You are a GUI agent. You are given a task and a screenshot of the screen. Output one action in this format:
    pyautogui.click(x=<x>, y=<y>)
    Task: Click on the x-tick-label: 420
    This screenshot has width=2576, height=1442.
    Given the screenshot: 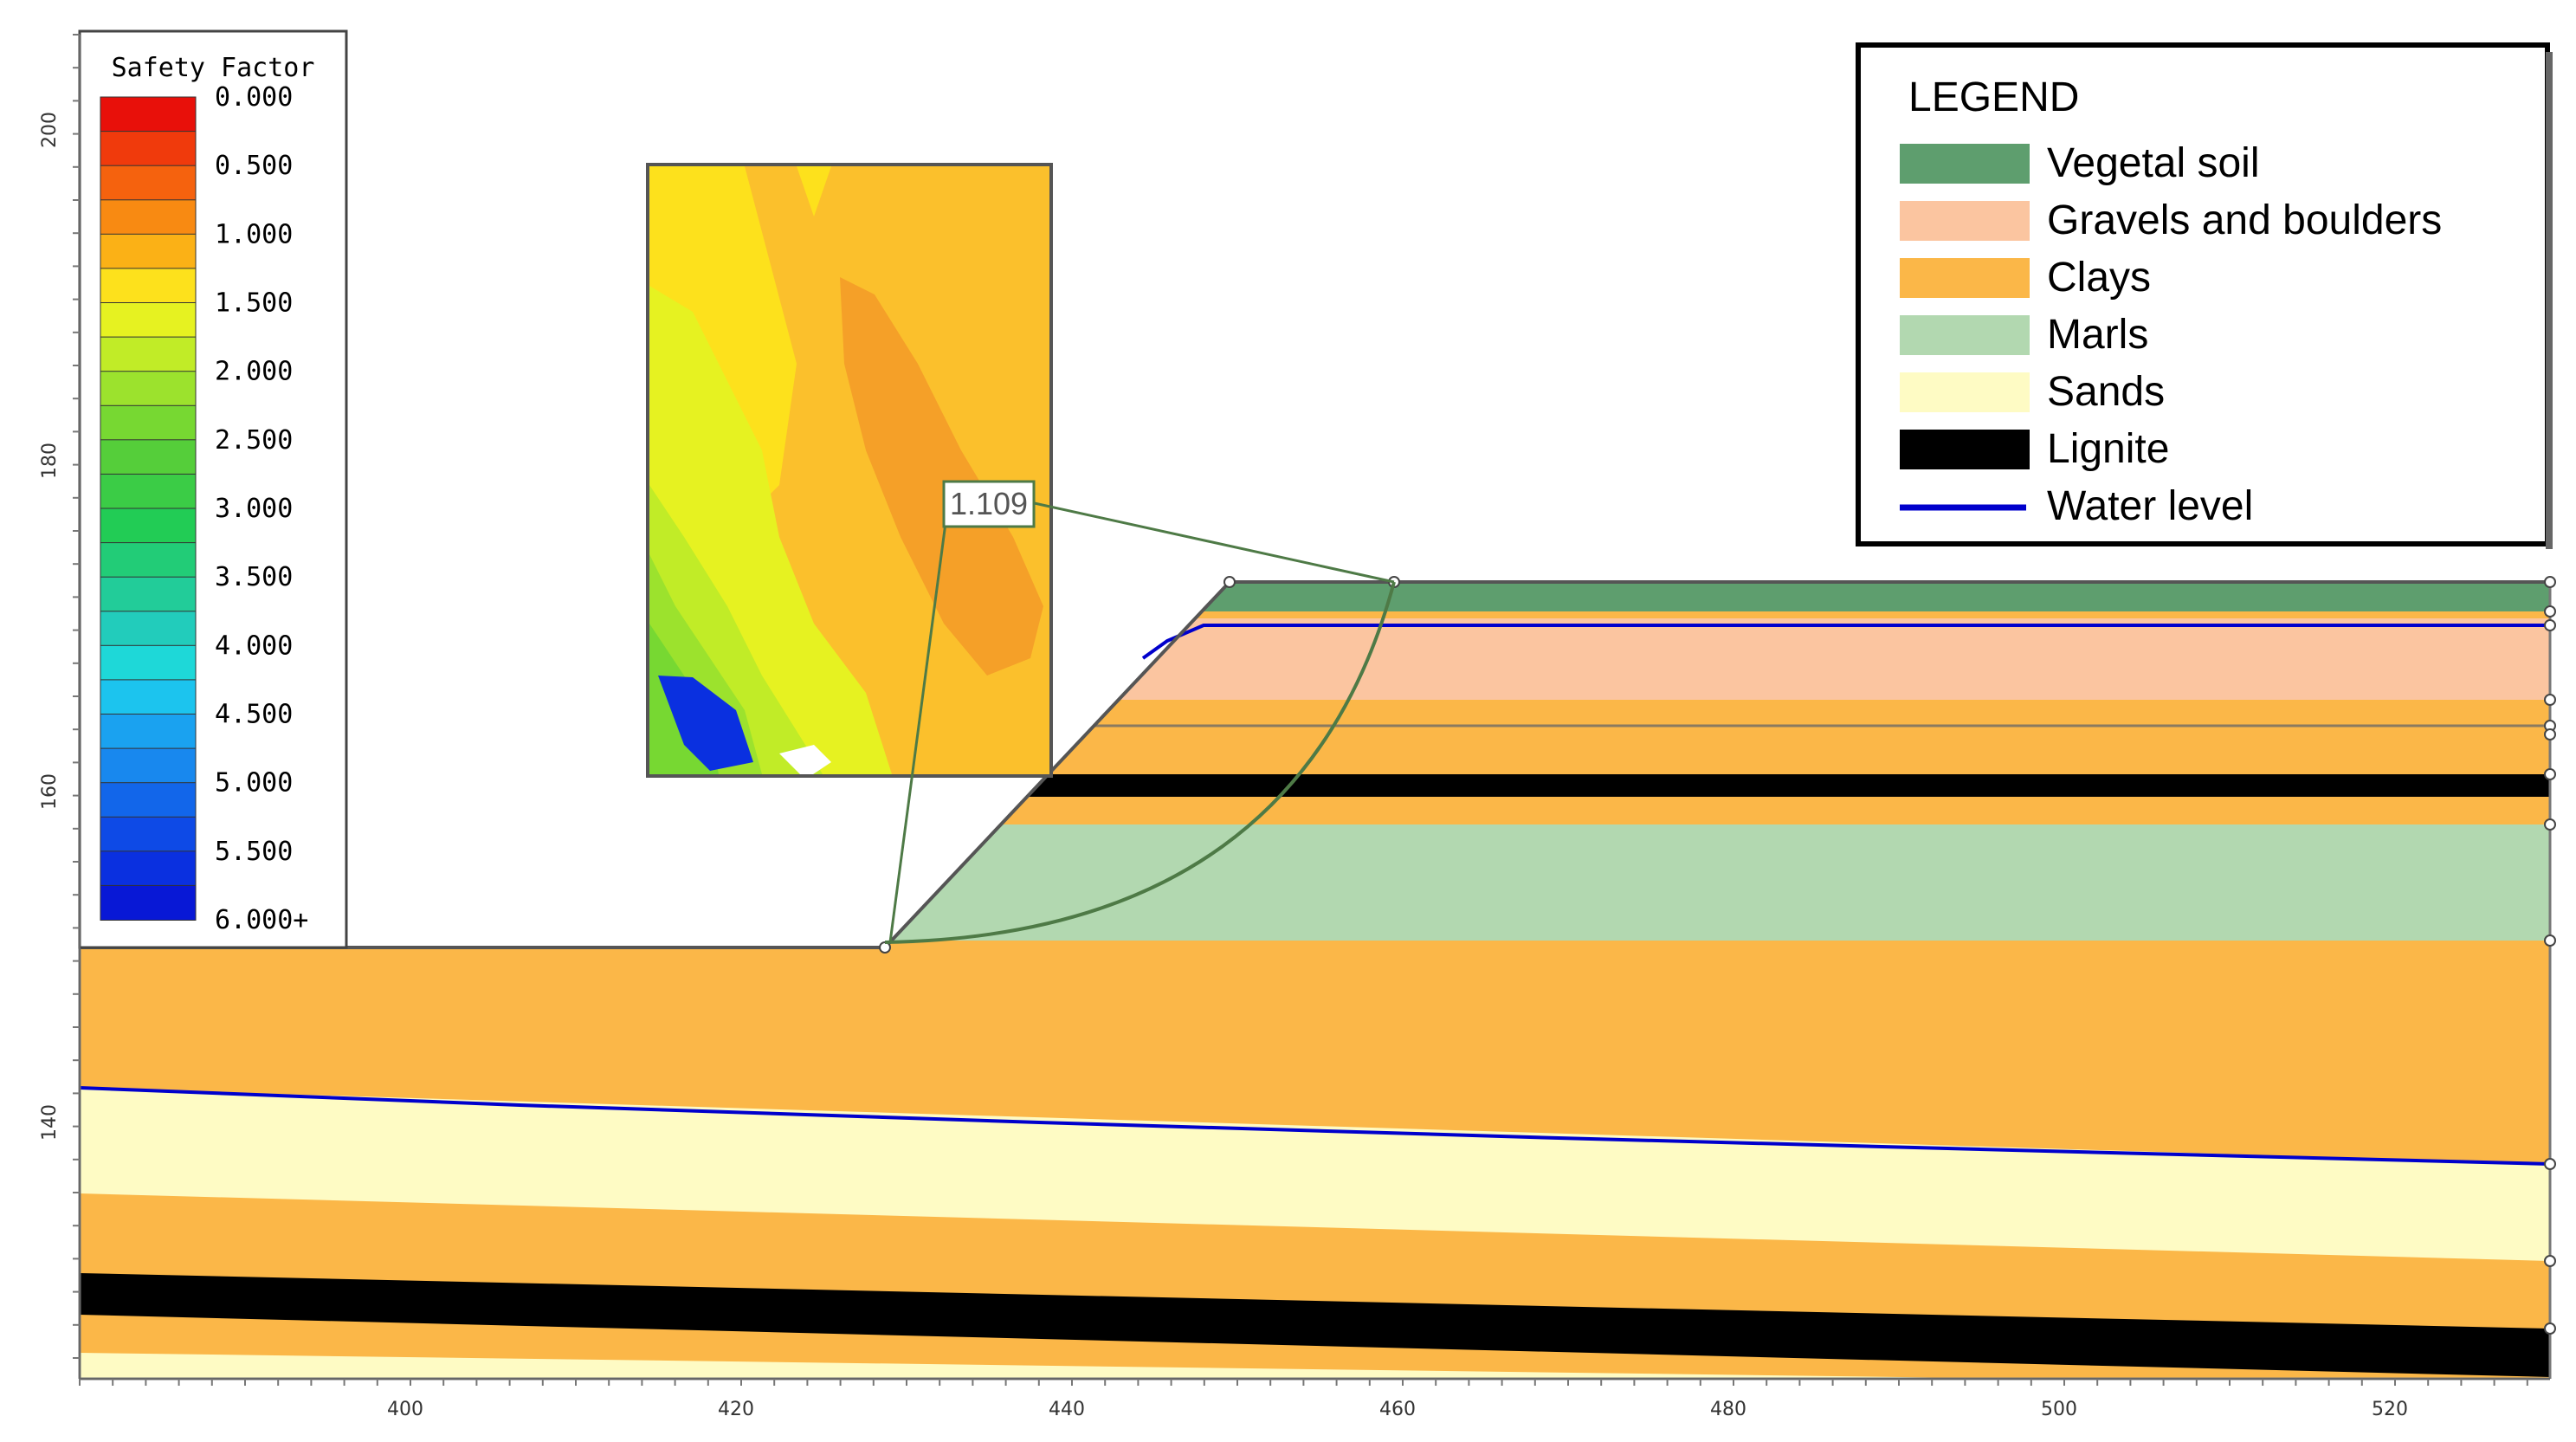 What is the action you would take?
    pyautogui.click(x=736, y=1409)
    